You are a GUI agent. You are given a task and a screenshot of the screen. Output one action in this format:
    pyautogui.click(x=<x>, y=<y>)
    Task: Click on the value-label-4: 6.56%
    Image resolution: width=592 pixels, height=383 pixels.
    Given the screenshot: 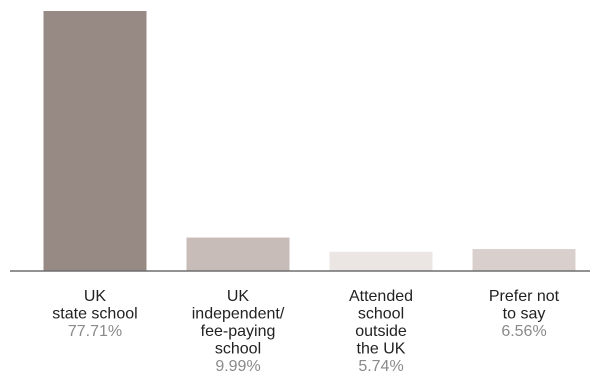 What is the action you would take?
    pyautogui.click(x=523, y=331)
    